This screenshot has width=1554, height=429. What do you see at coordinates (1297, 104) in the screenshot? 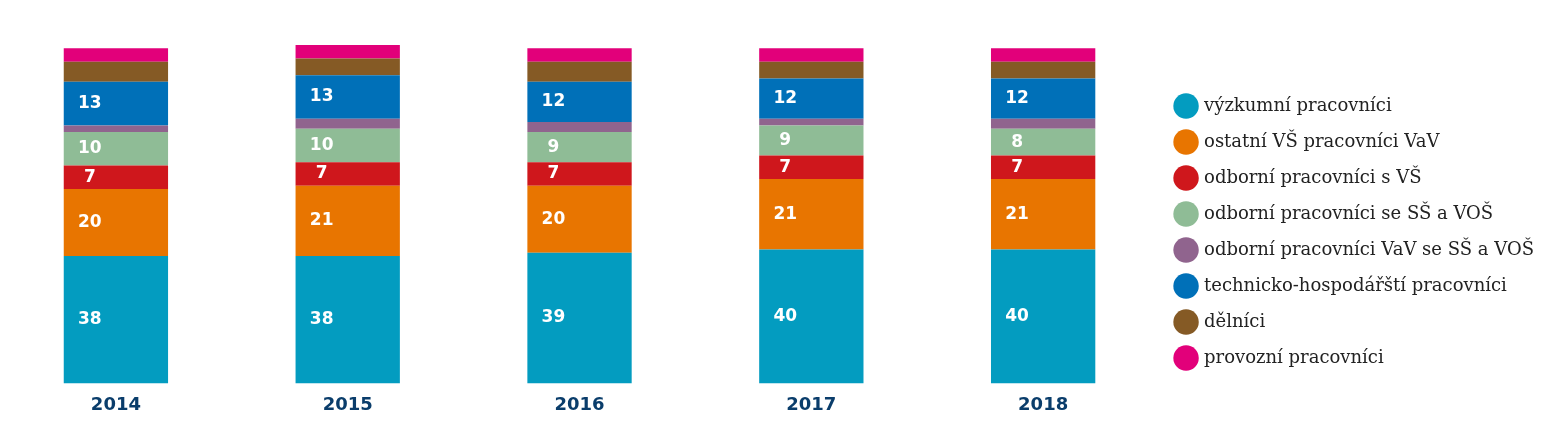
I see `legend-label: výzkumní pracovníci` at bounding box center [1297, 104].